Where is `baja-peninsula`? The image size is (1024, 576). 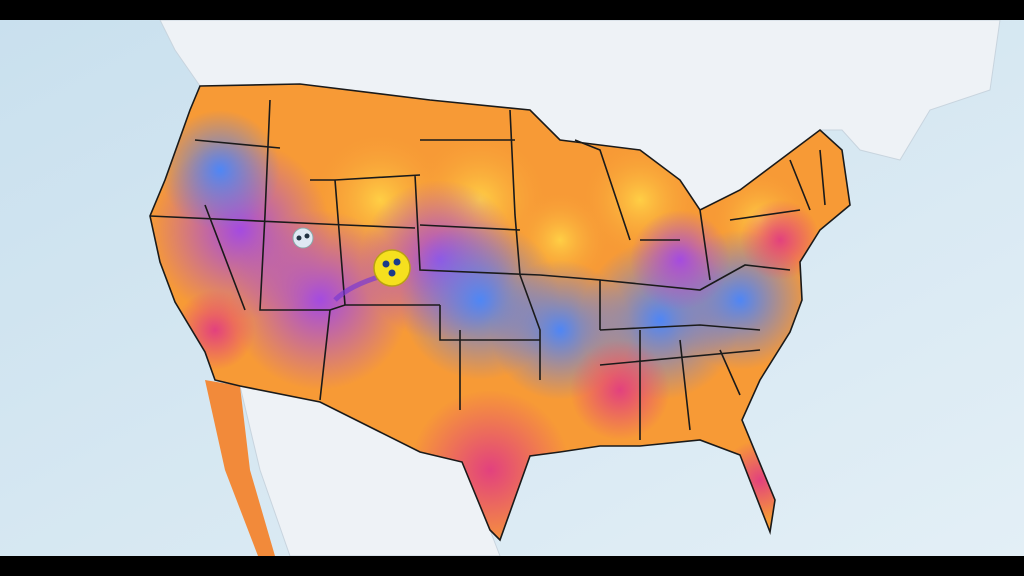
baja-peninsula is located at coordinates (240, 468).